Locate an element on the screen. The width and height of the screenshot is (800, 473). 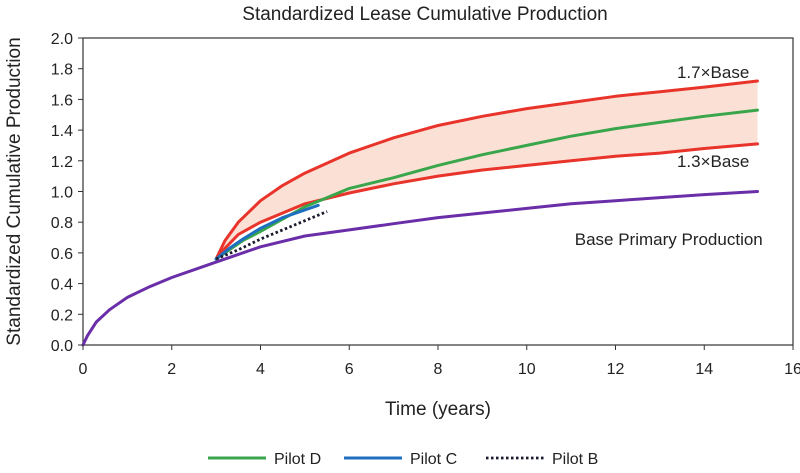
y-tick-label: 1.6 is located at coordinates (62, 100).